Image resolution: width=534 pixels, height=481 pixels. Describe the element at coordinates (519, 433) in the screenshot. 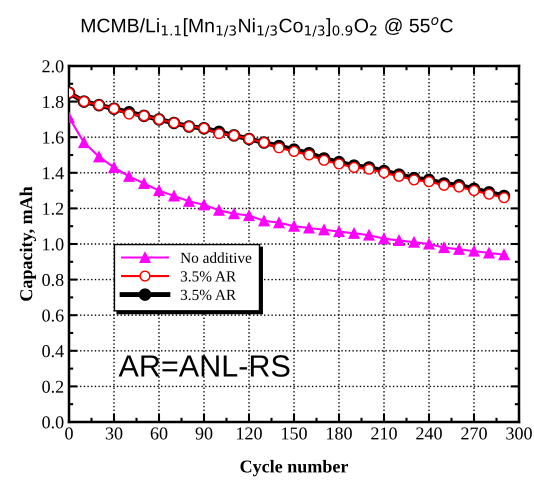

I see `x-tick-label: 300` at that location.